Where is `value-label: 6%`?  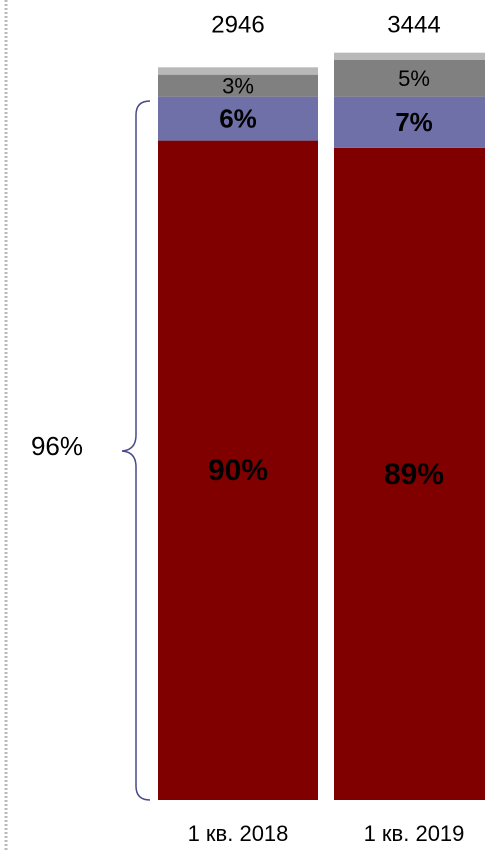
value-label: 6% is located at coordinates (238, 118).